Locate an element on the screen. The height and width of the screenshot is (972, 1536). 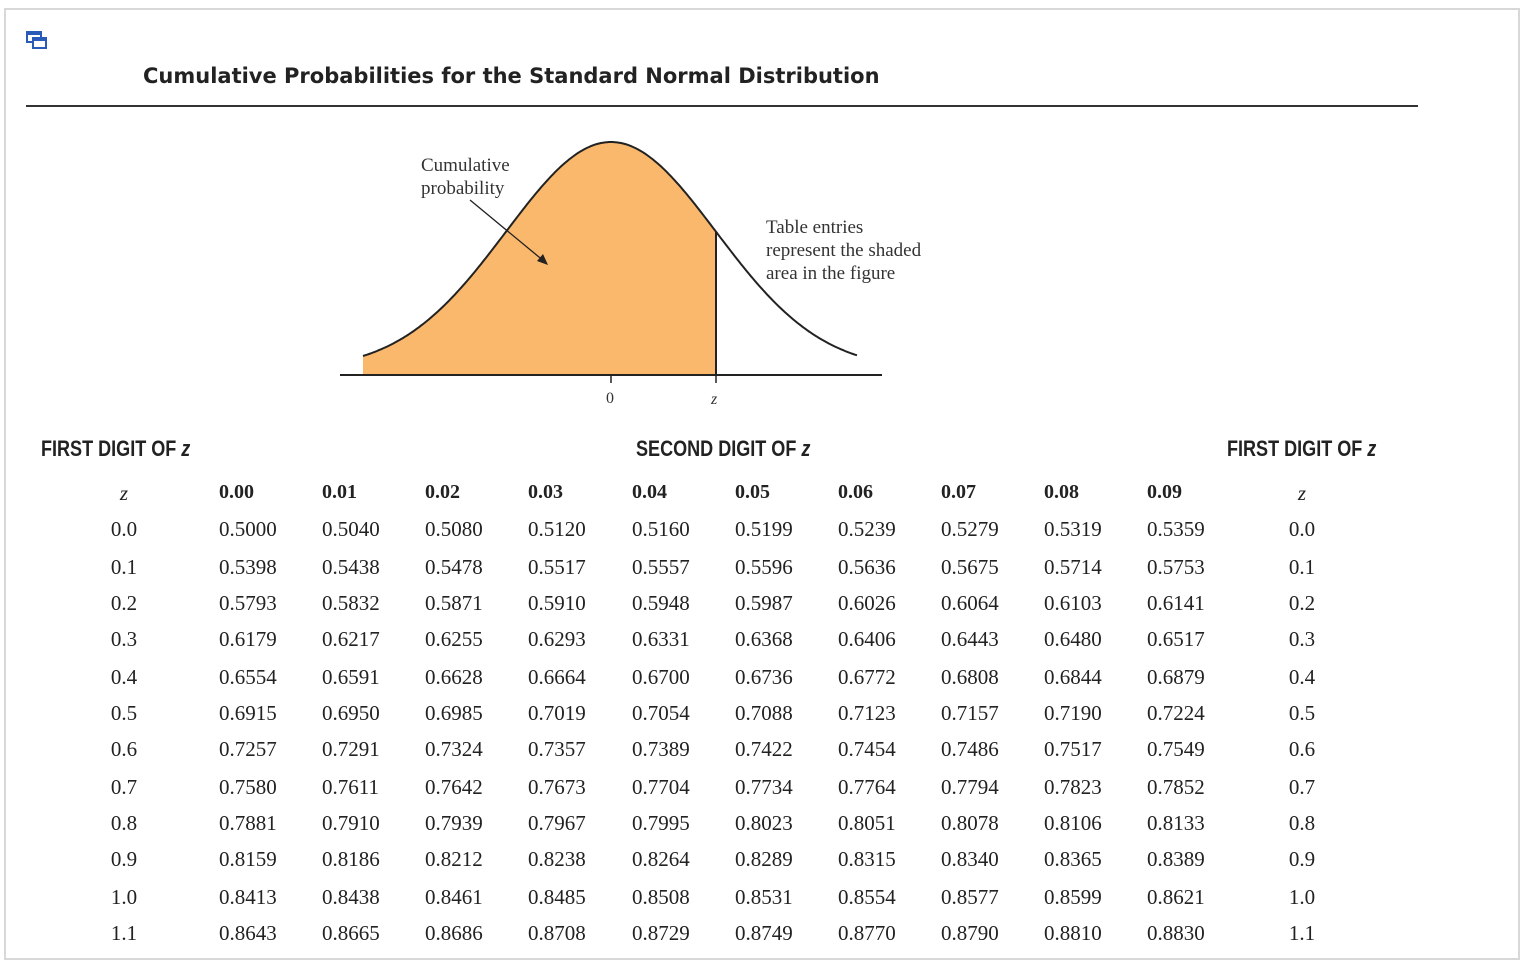
column-header: 0.05 is located at coordinates (752, 492).